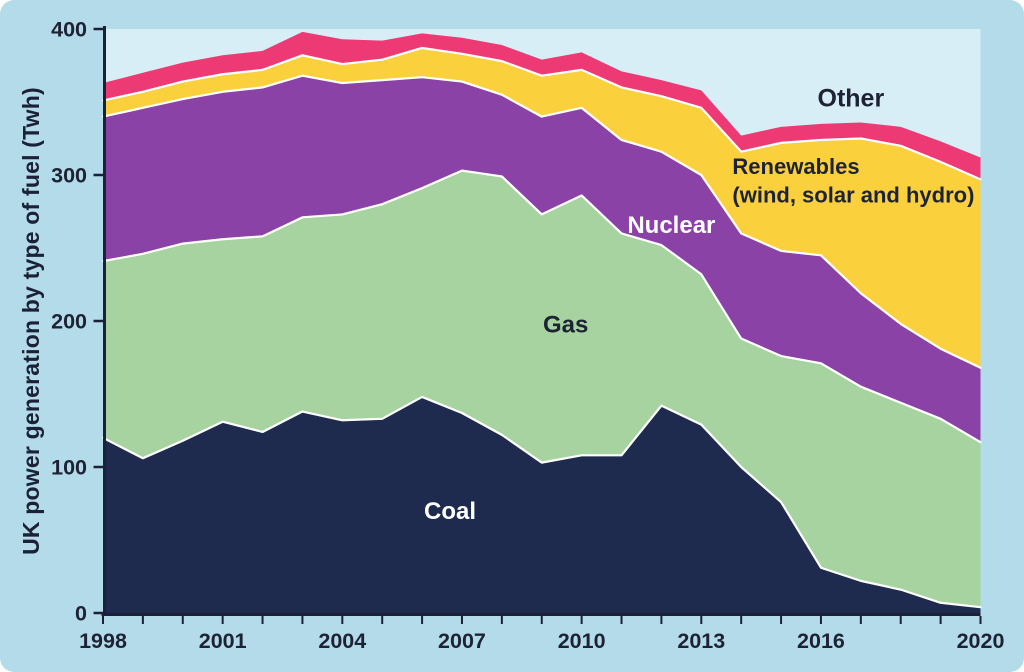 This screenshot has width=1024, height=672. I want to click on x-tick-label-2020: 2020, so click(981, 641).